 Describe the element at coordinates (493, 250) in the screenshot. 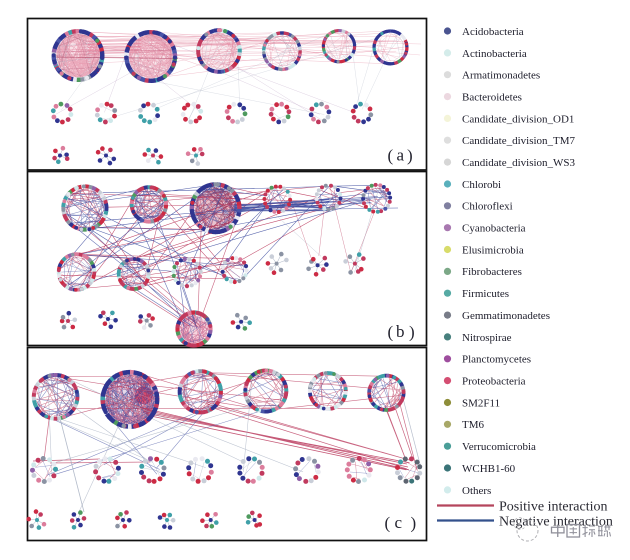

I see `svg-text: Elusimicrobia` at that location.